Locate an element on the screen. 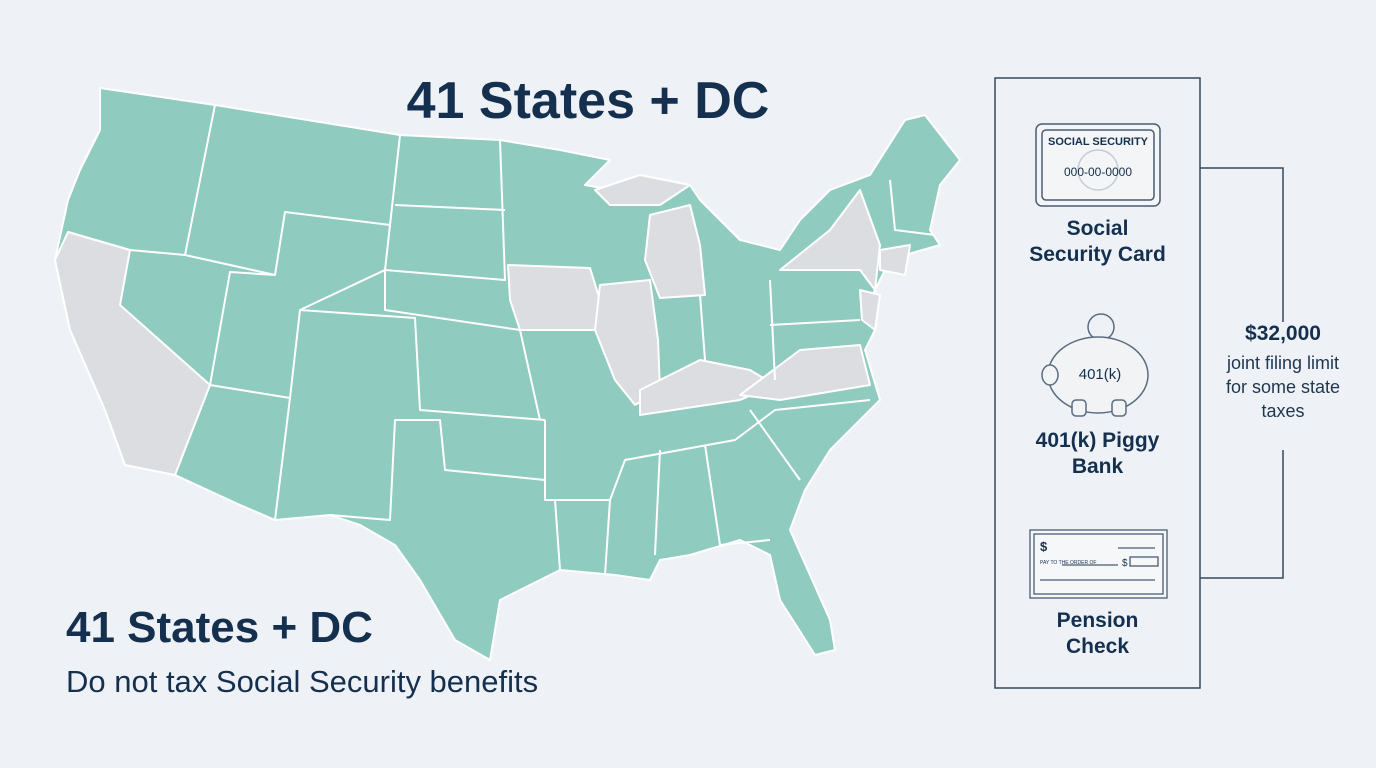  note-text-wrap: joint filing limit for some state taxes is located at coordinates (1283, 387).